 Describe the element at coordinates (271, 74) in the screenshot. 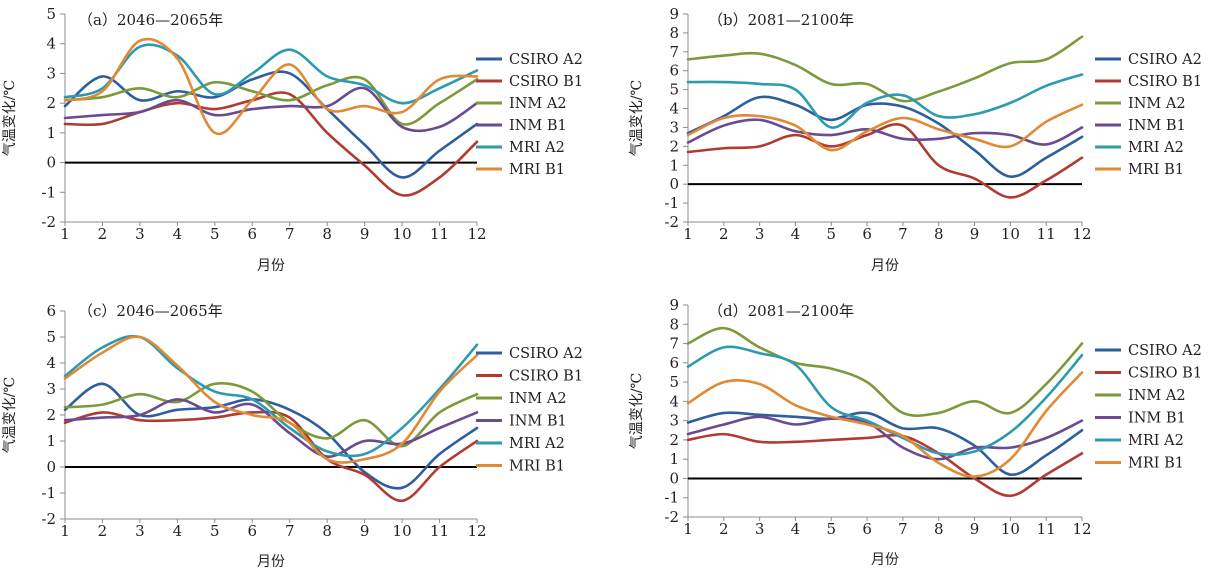

I see `series-line-mri-a2` at that location.